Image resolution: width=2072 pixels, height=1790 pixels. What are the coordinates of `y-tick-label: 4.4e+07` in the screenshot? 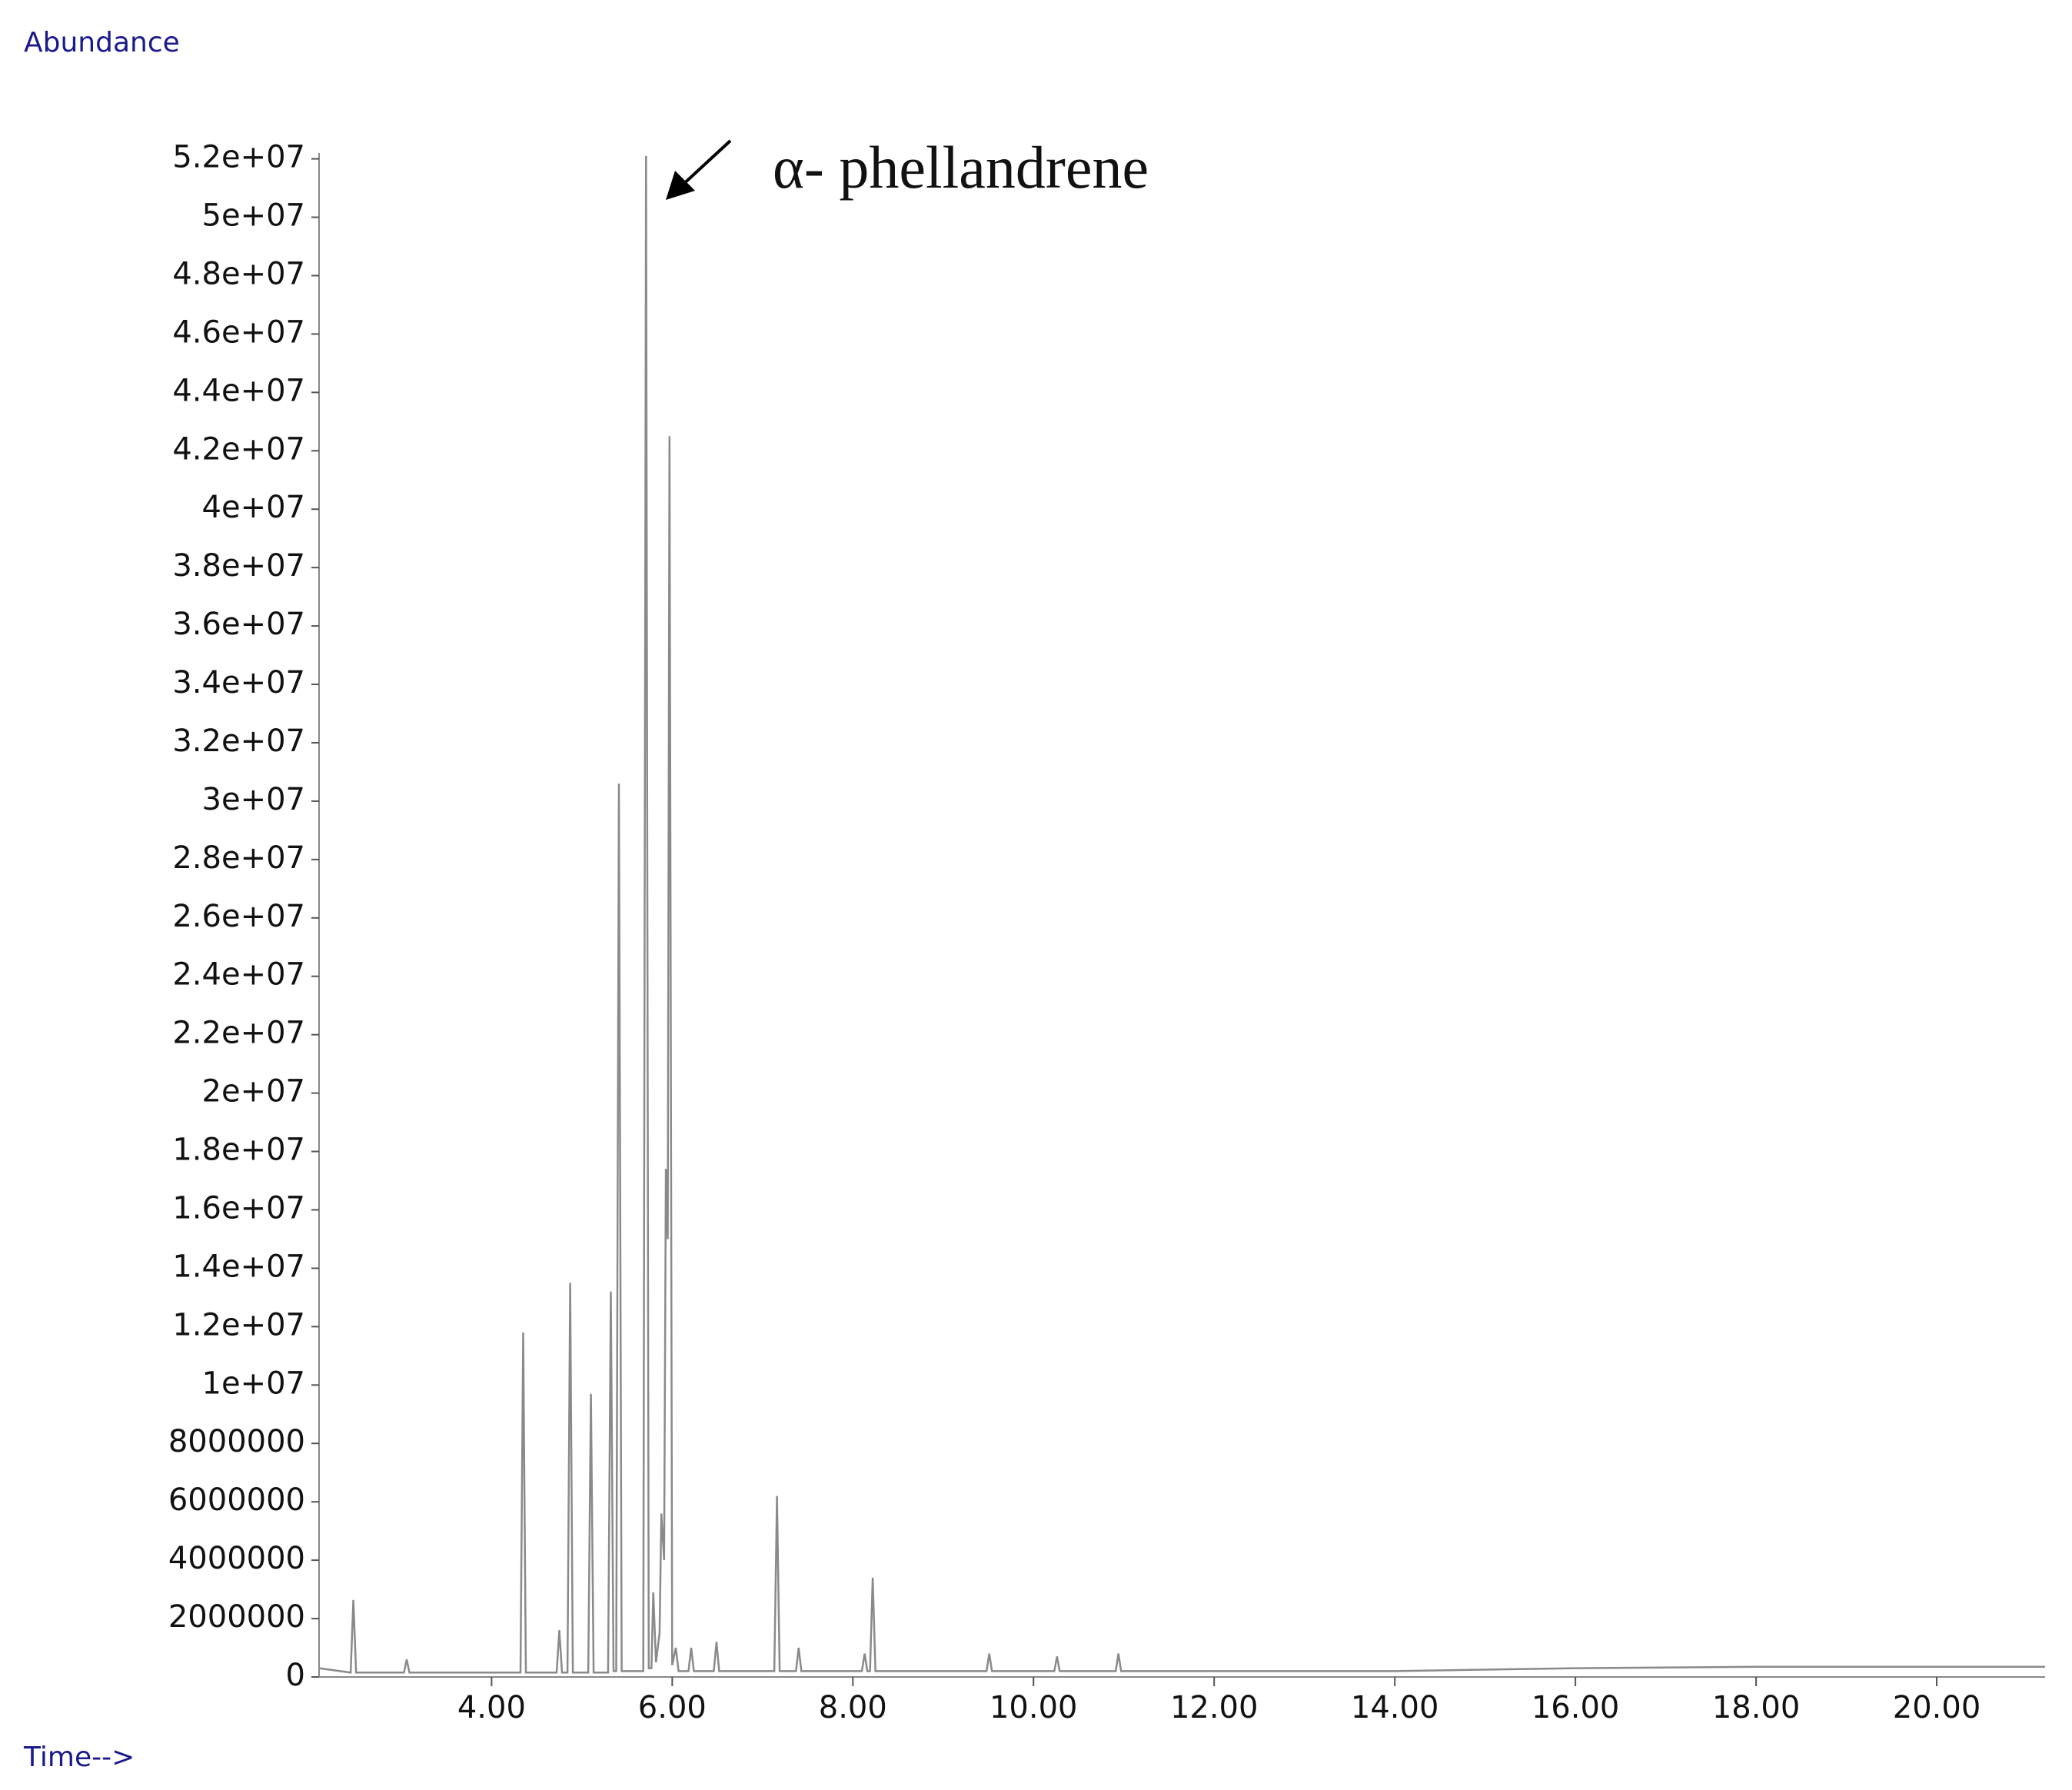 It's located at (238, 390).